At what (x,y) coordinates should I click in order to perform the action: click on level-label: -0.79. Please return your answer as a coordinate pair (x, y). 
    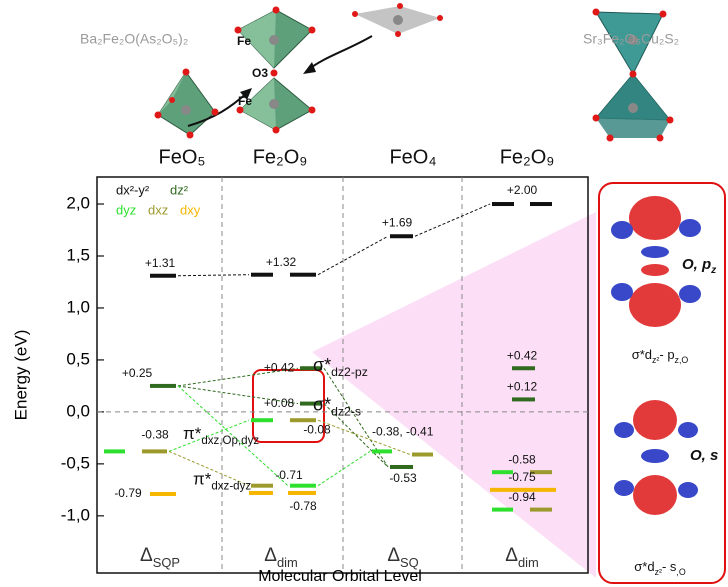
    Looking at the image, I should click on (128, 493).